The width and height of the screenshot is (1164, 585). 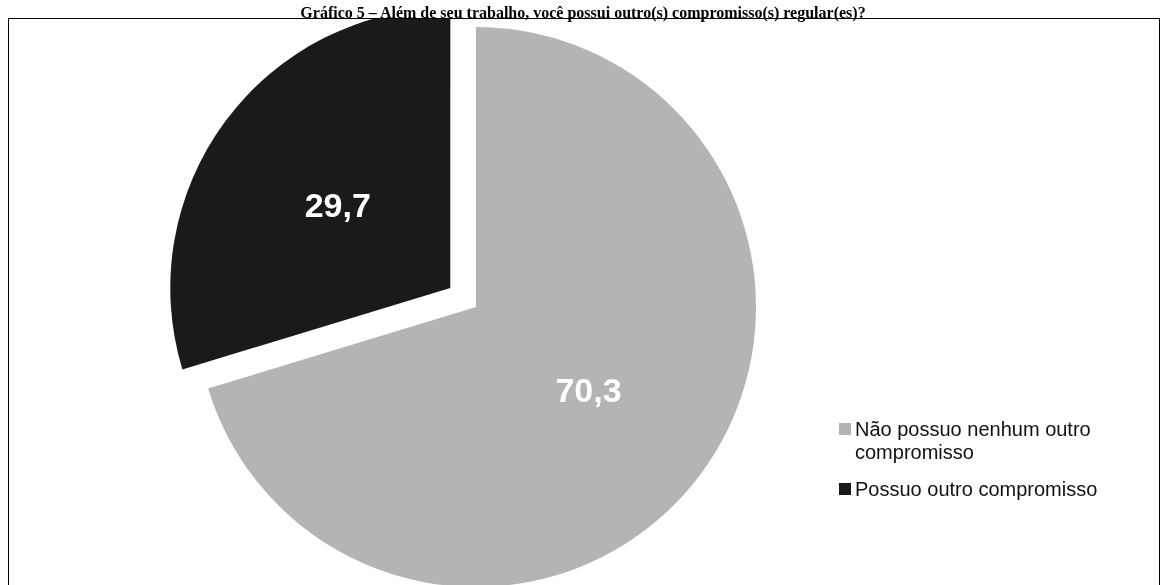 What do you see at coordinates (588, 390) in the screenshot?
I see `data-label: 70,3` at bounding box center [588, 390].